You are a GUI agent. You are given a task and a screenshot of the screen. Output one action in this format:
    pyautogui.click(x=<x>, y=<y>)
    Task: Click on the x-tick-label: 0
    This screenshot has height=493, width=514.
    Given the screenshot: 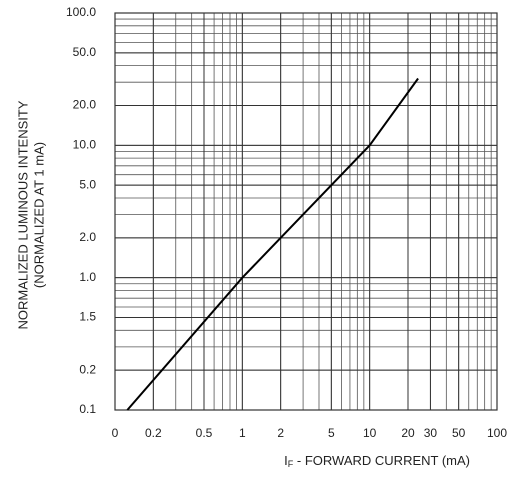 What is the action you would take?
    pyautogui.click(x=115, y=433)
    